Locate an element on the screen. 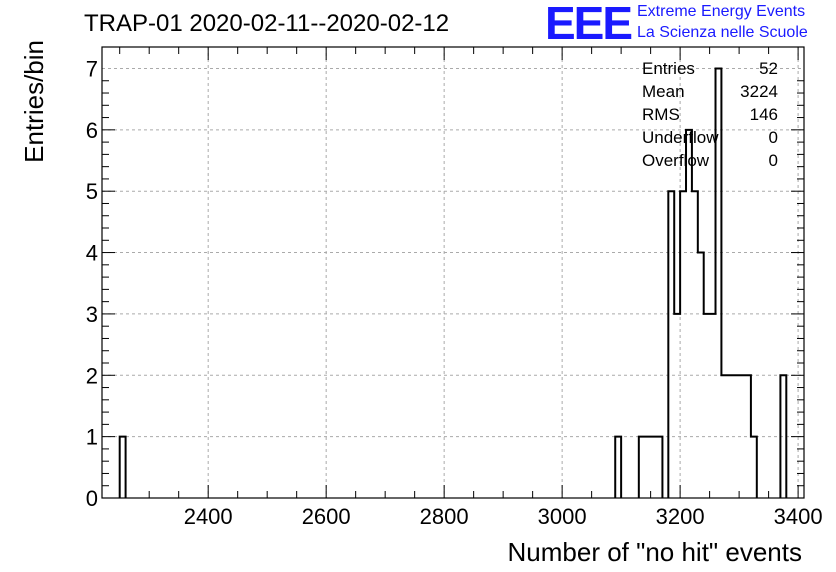 The image size is (836, 572). x-tick-label: 2800 is located at coordinates (444, 516).